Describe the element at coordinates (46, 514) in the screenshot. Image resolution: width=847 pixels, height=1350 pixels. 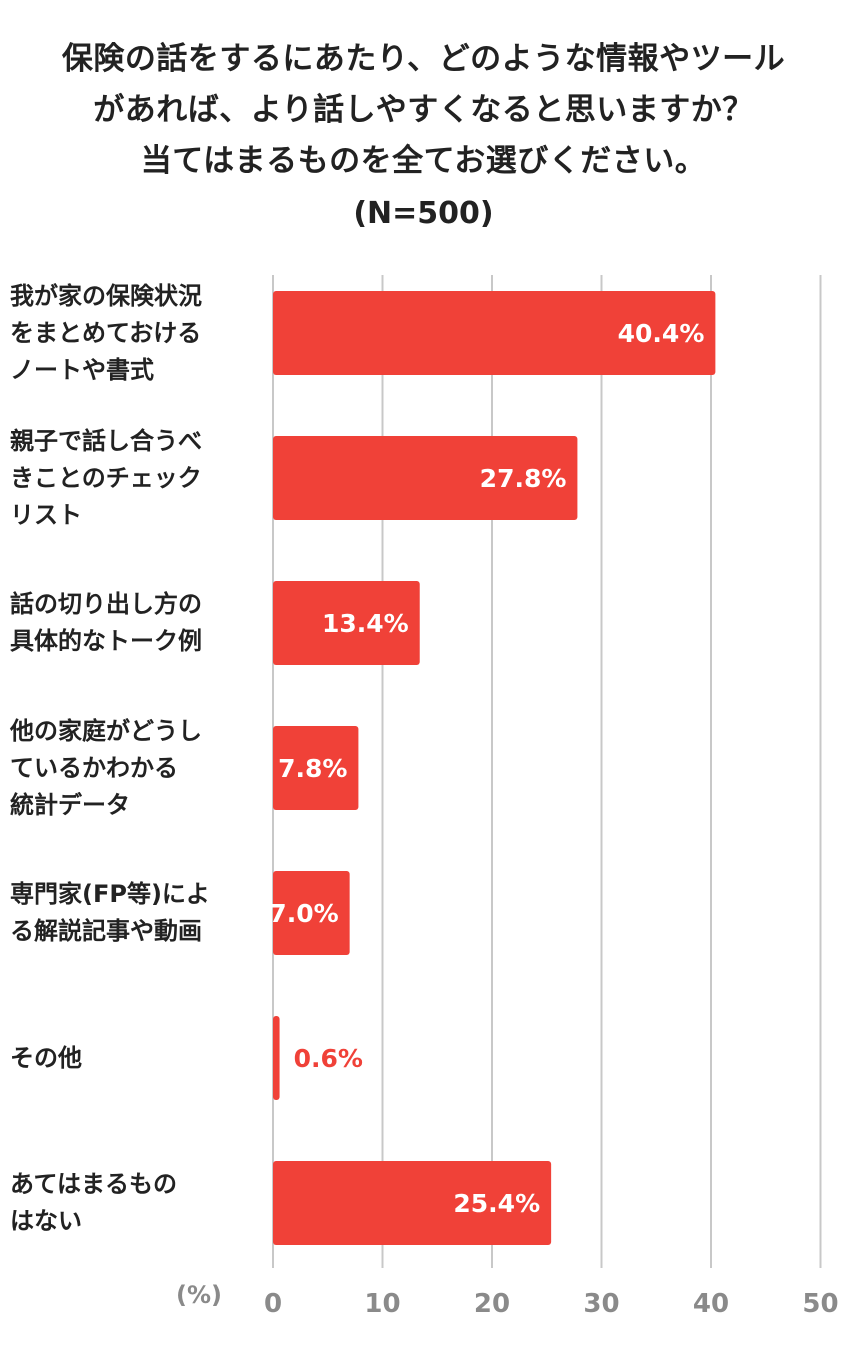
I see `category-label-1-line-2: リスト` at that location.